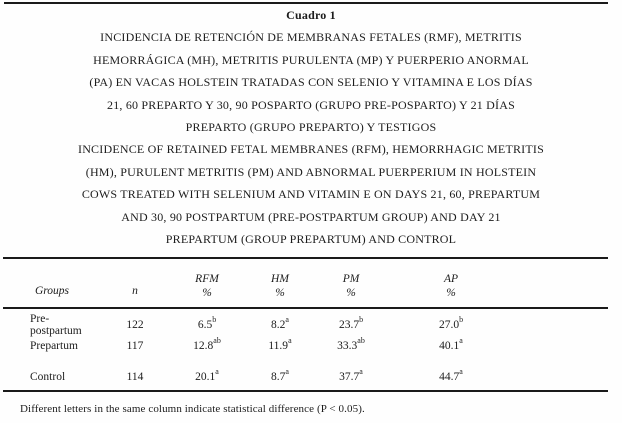  What do you see at coordinates (207, 344) in the screenshot?
I see `rfm-cell: 12.8ab` at bounding box center [207, 344].